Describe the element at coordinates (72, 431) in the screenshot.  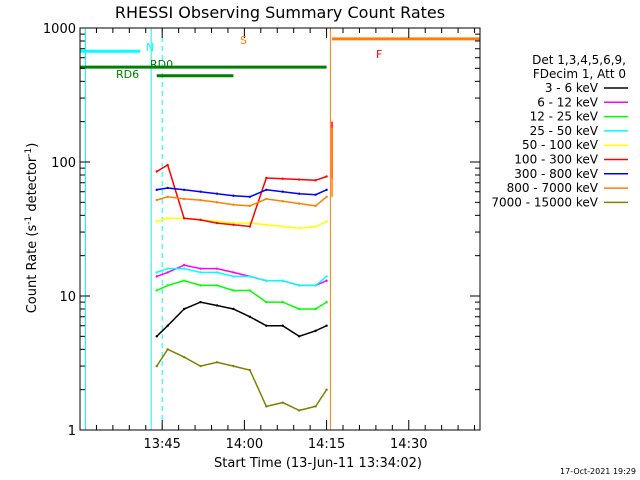
I see `y-tick-label-1: 1` at that location.